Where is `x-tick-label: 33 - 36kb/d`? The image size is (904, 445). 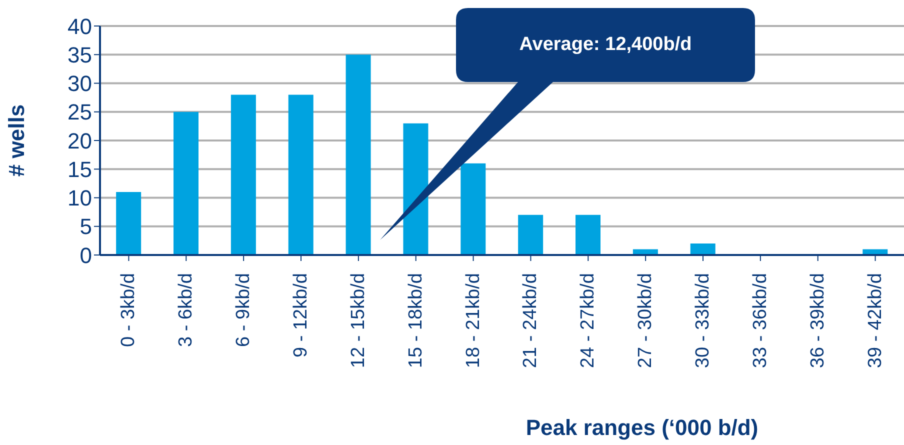 x-tick-label: 33 - 36kb/d is located at coordinates (760, 320).